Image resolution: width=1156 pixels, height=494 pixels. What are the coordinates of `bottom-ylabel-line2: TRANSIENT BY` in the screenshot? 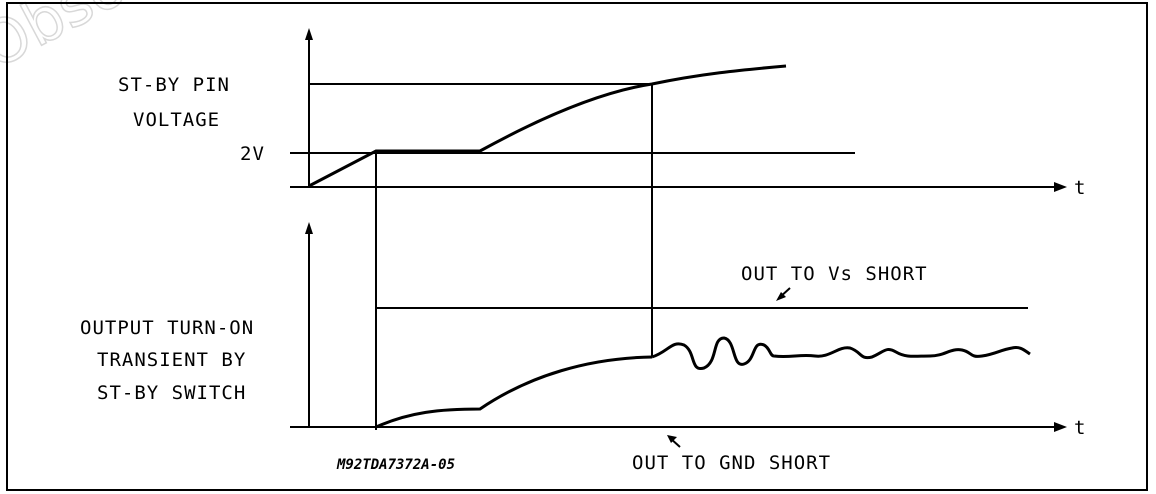 It's located at (171, 360).